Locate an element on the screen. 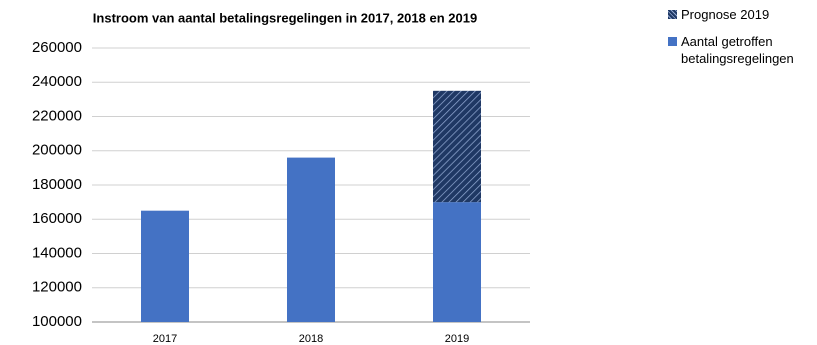 Image resolution: width=817 pixels, height=345 pixels. y-tick-label: 120000 is located at coordinates (57, 287).